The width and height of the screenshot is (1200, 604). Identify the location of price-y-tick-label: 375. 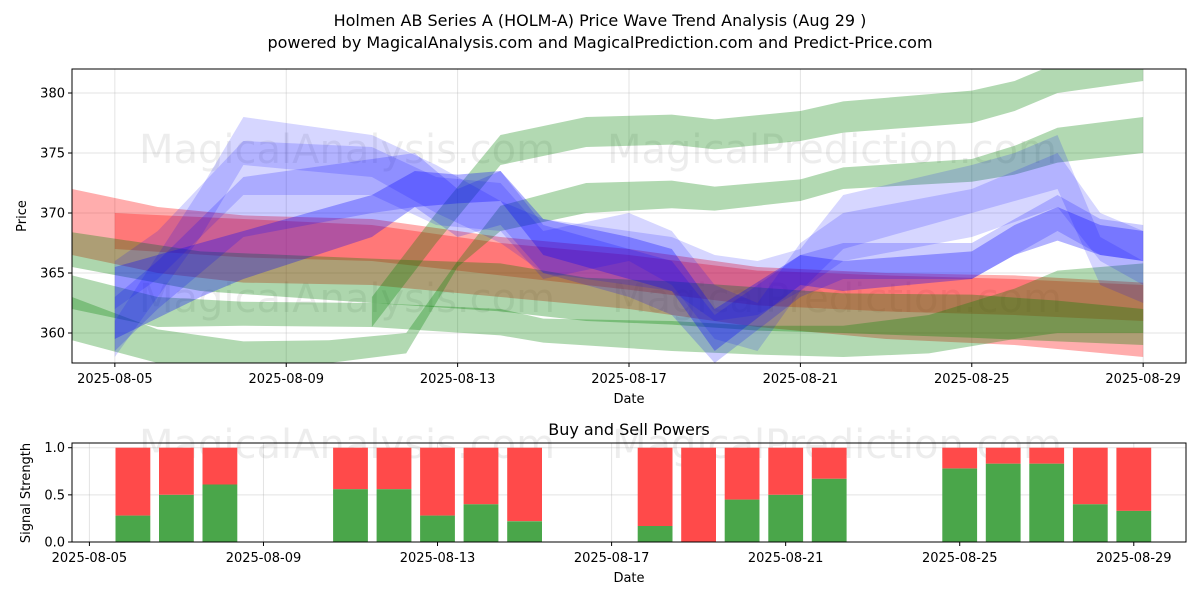
(52, 154).